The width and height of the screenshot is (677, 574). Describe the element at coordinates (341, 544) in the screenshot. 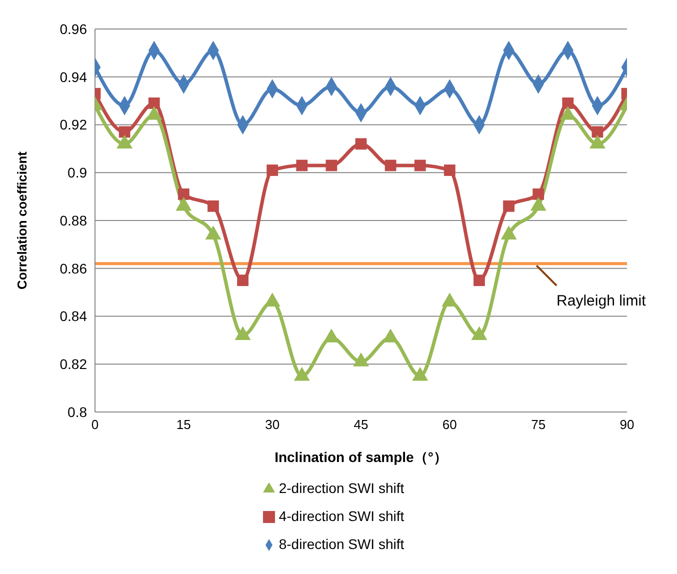

I see `legend-label: 8-direction SWI shift` at that location.